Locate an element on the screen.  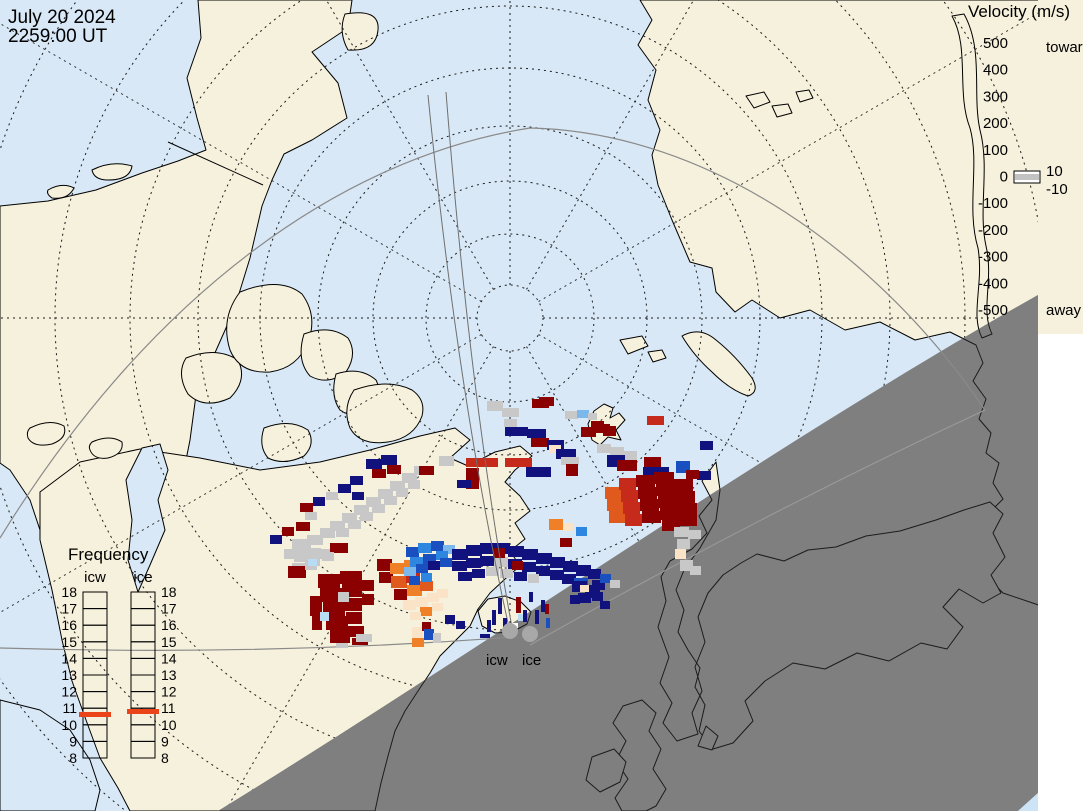
frequency-scale-label-right: 9 is located at coordinates (165, 741).